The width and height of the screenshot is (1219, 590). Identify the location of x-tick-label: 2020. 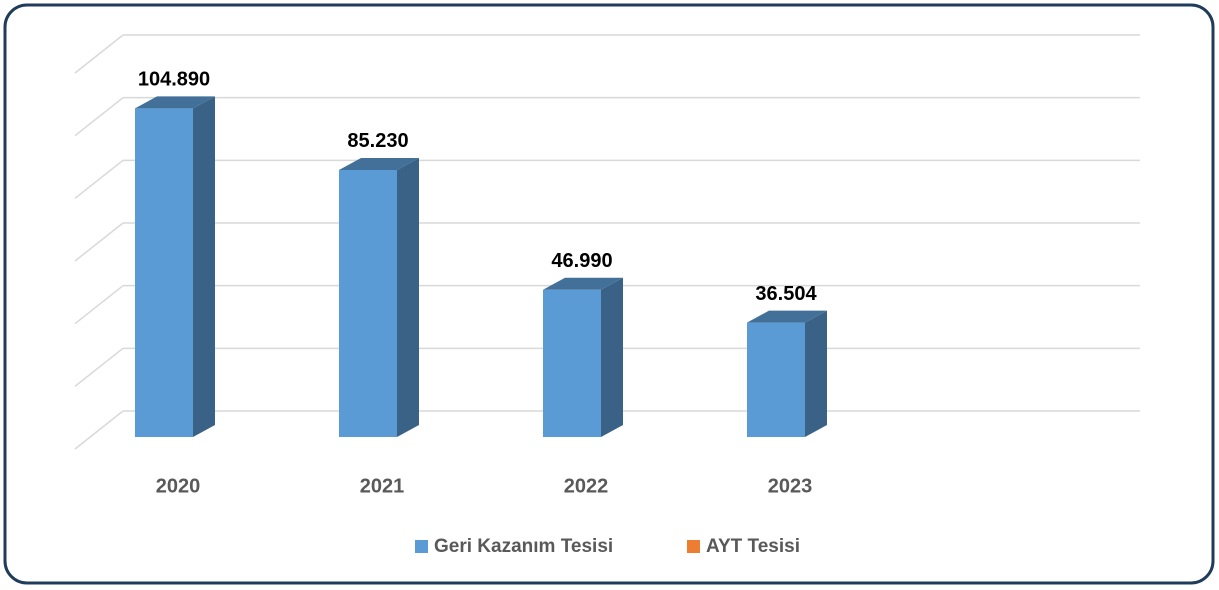
(178, 486).